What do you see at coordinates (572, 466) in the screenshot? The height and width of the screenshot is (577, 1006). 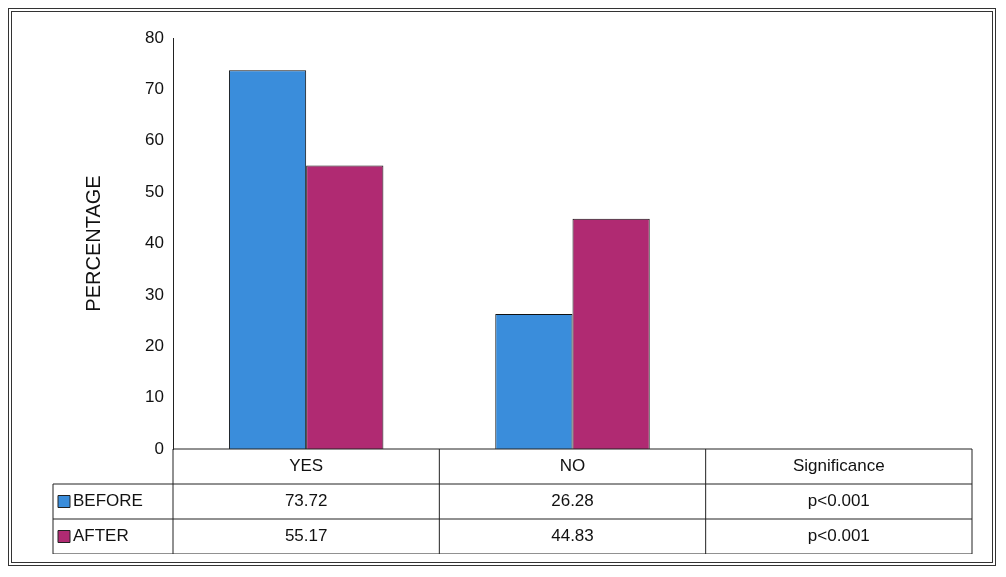 I see `x-tick-label: NO` at bounding box center [572, 466].